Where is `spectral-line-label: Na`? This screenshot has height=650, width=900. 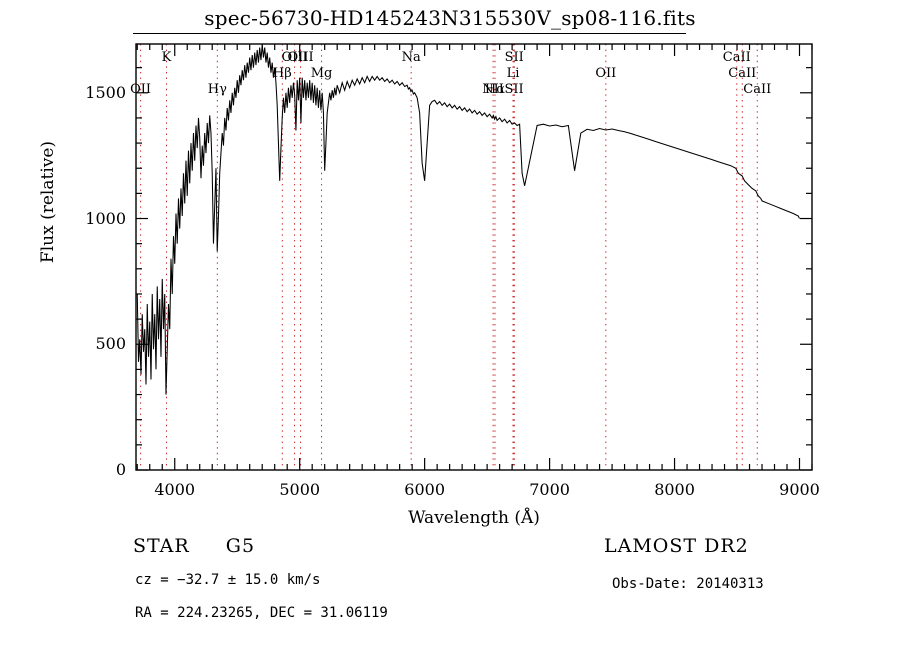 spectral-line-label: Na is located at coordinates (411, 57).